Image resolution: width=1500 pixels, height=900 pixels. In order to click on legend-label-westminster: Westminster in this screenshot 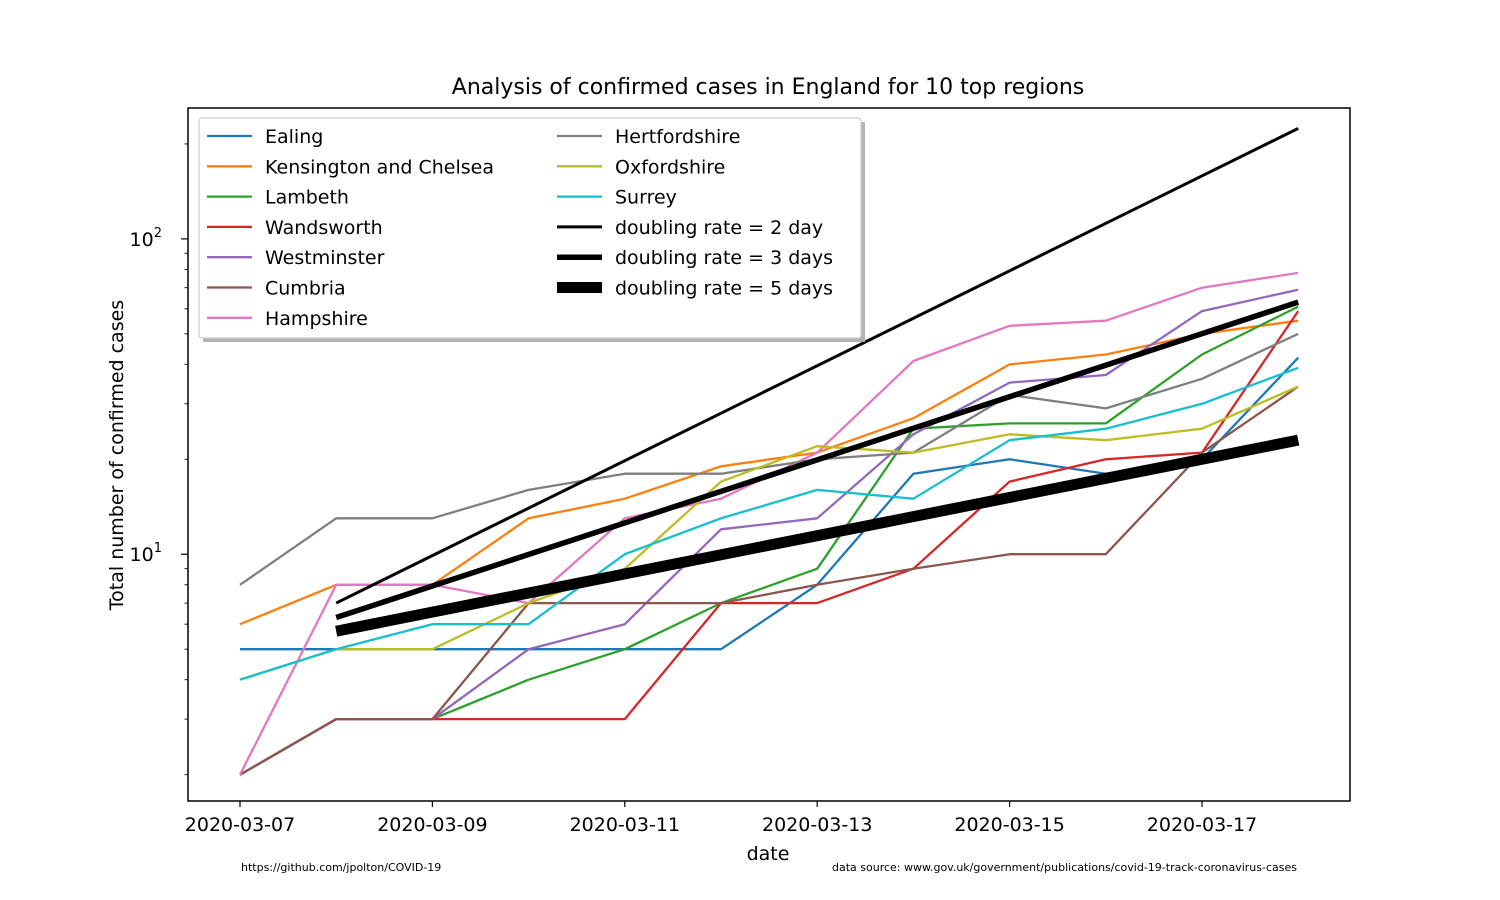, I will do `click(325, 258)`.